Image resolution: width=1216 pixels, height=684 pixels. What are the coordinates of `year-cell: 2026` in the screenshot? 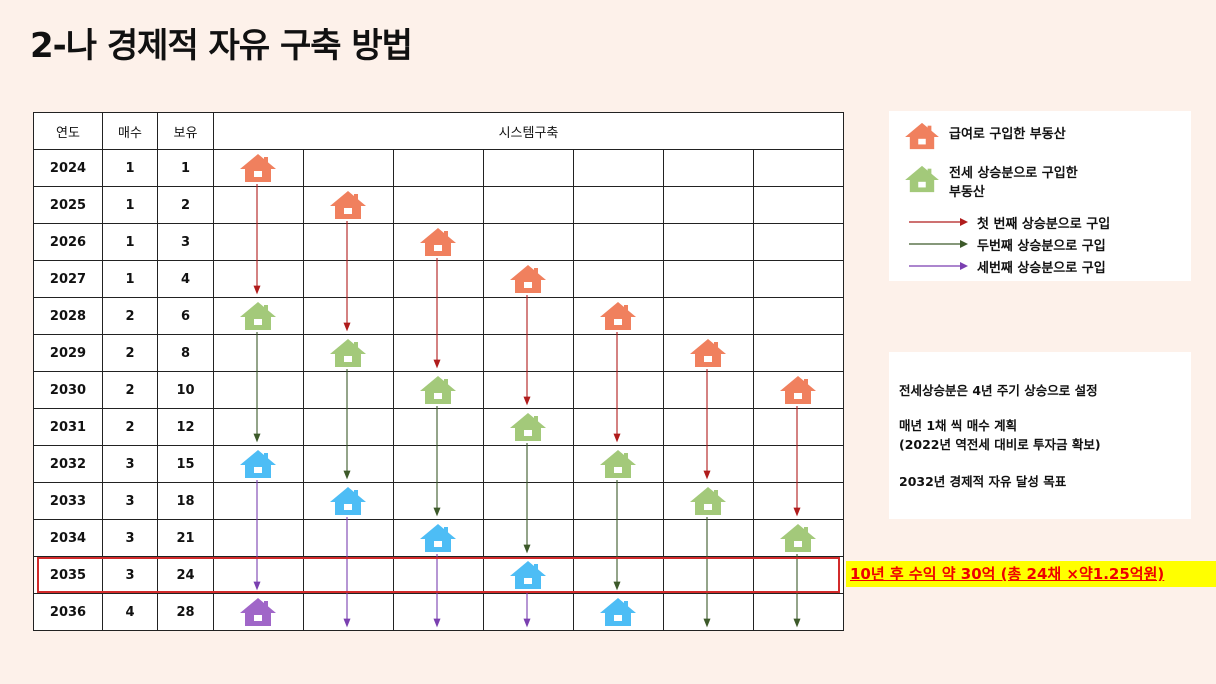 It's located at (68, 242).